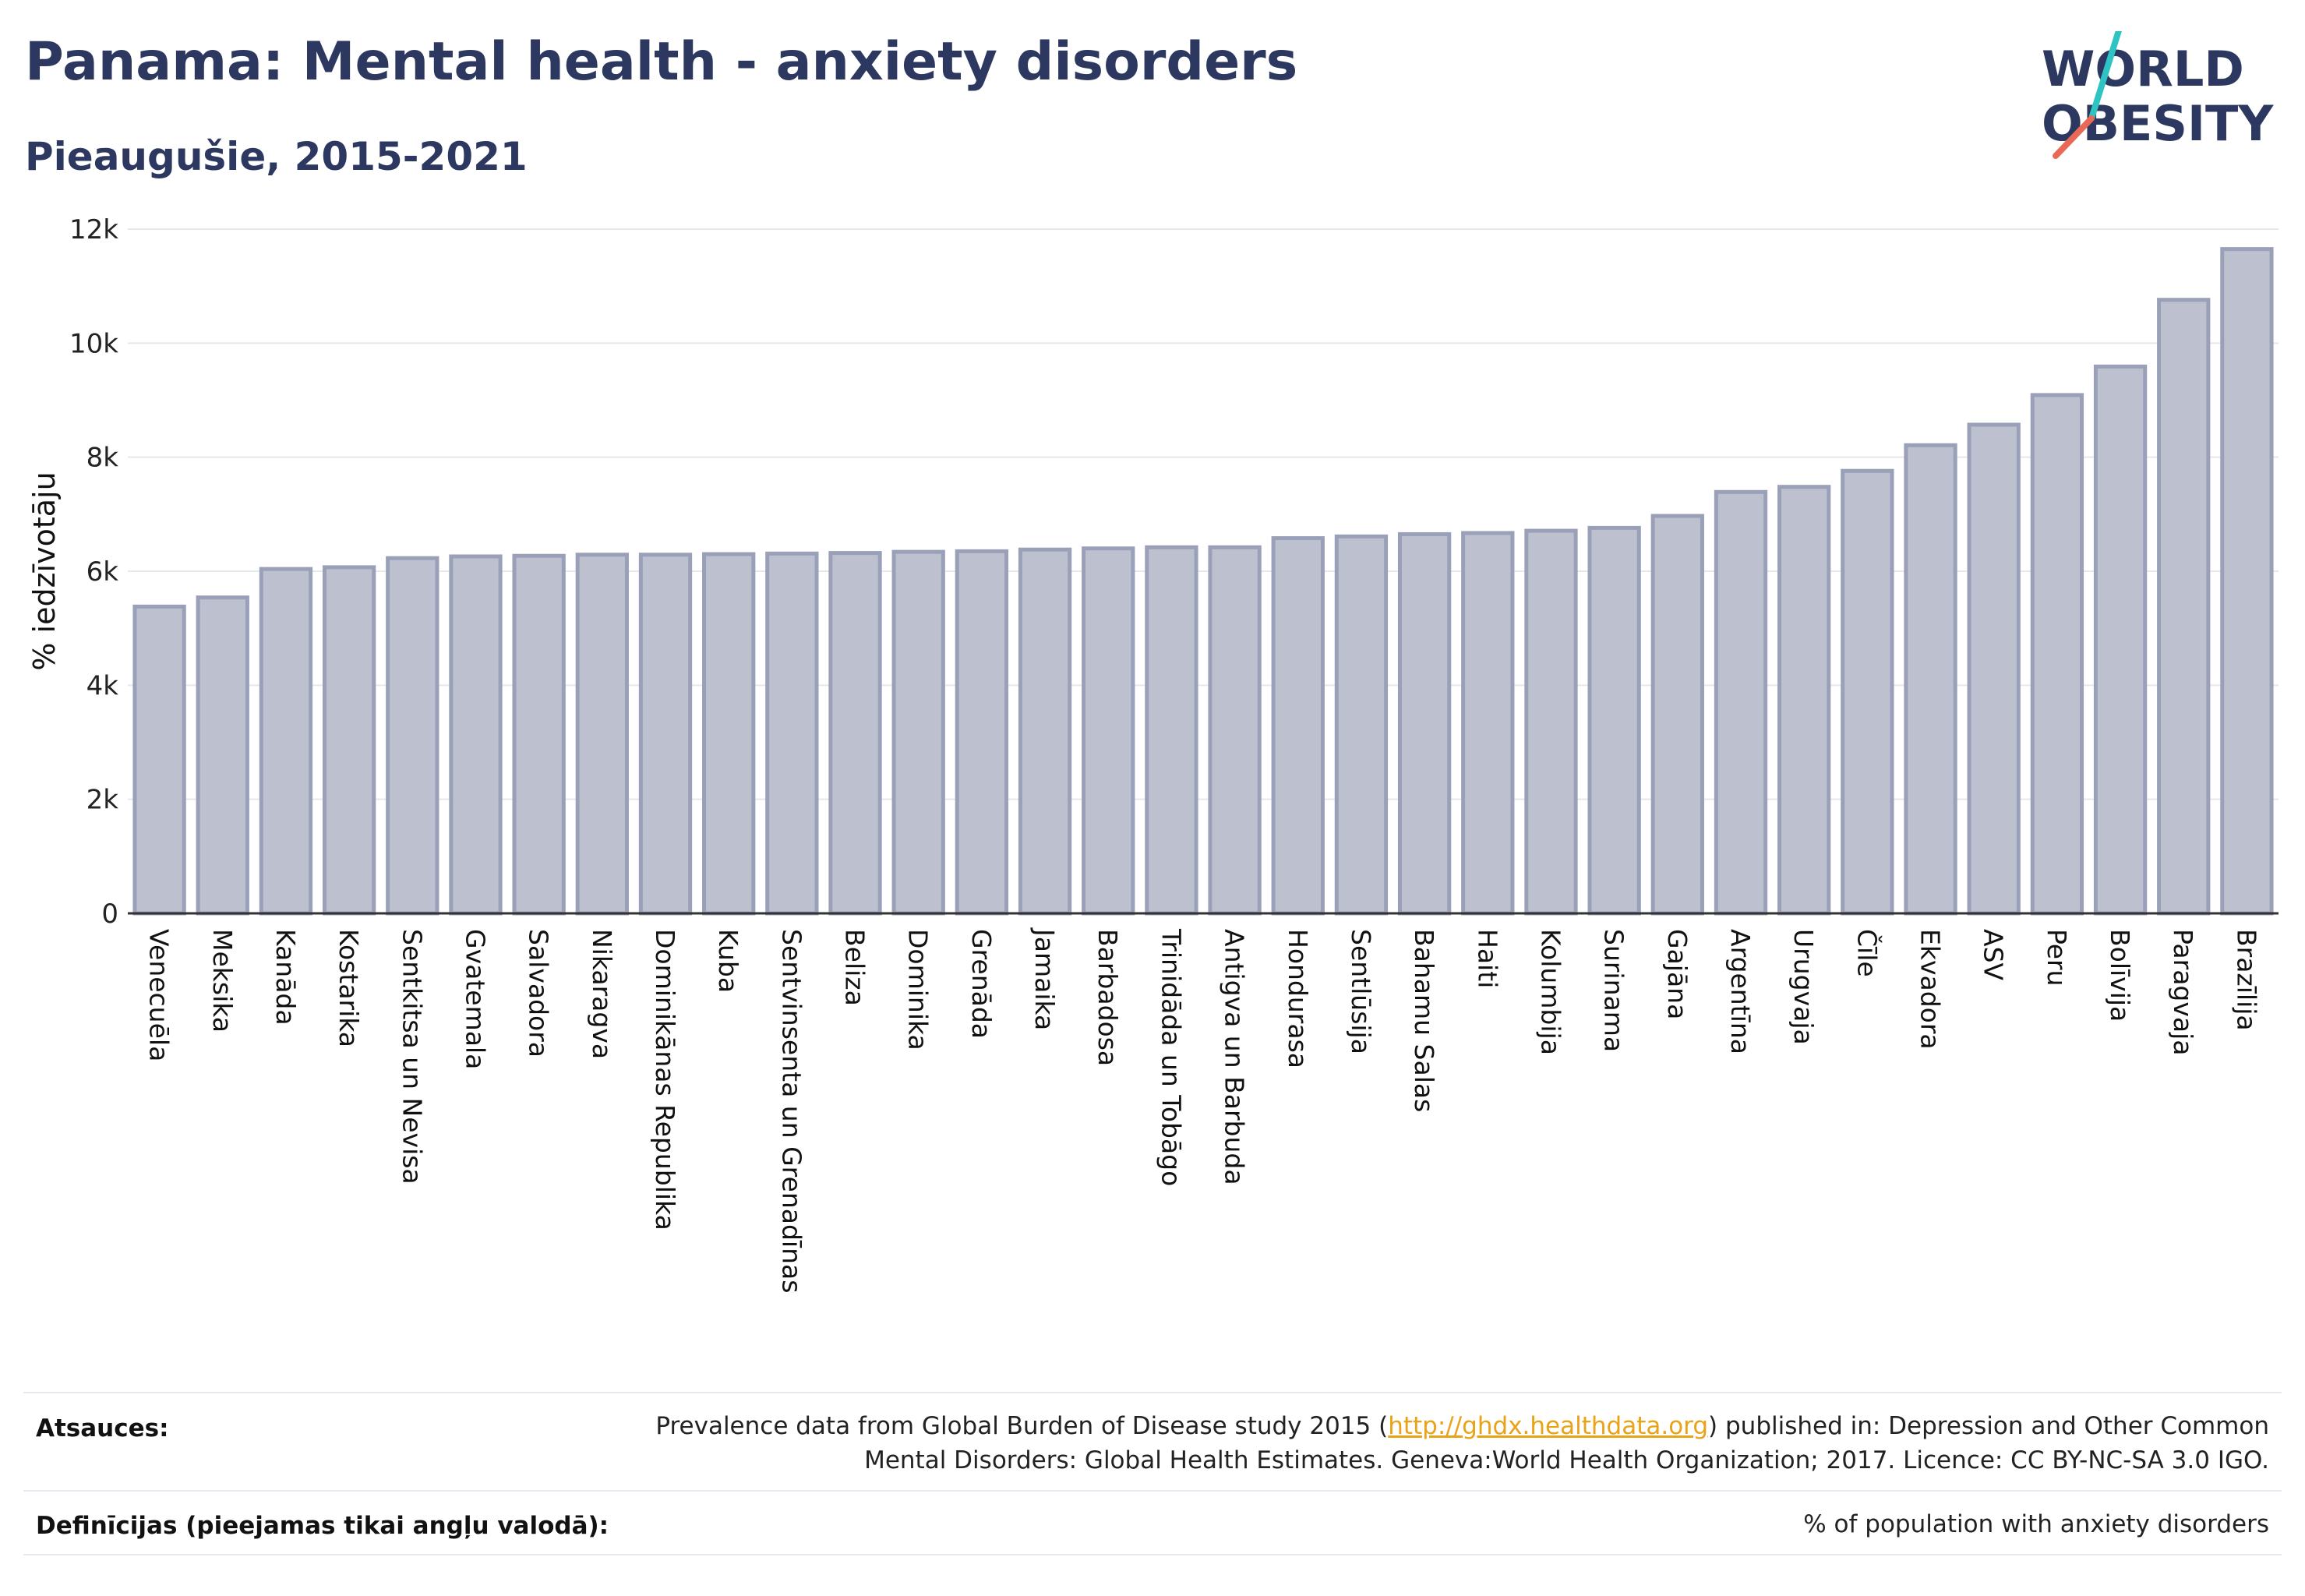 The width and height of the screenshot is (2305, 1596). What do you see at coordinates (1235, 1057) in the screenshot?
I see `x-tick-label: Antigva un Barbuda` at bounding box center [1235, 1057].